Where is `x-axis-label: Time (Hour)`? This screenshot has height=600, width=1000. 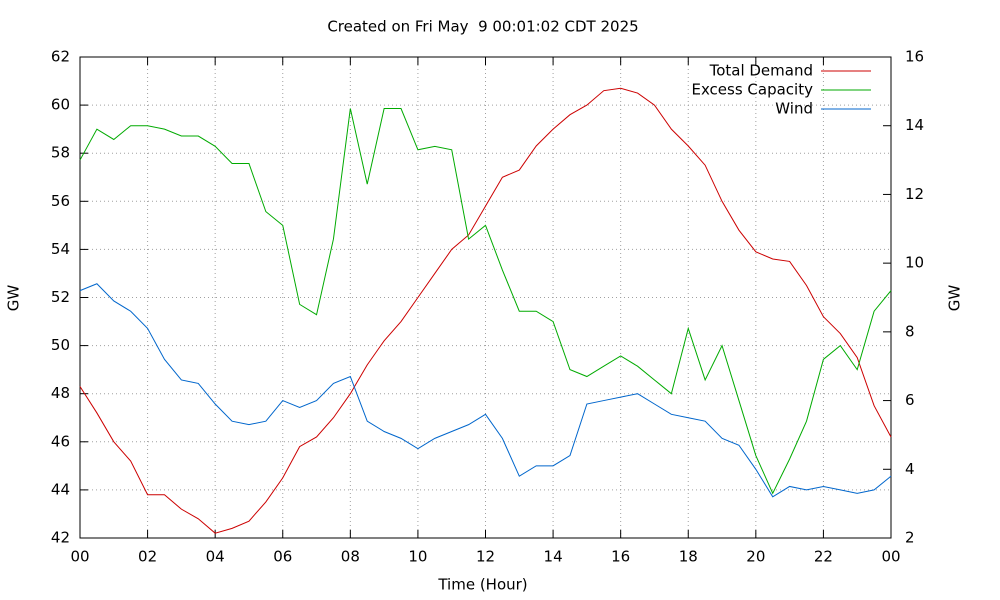 x-axis-label: Time (Hour) is located at coordinates (482, 585).